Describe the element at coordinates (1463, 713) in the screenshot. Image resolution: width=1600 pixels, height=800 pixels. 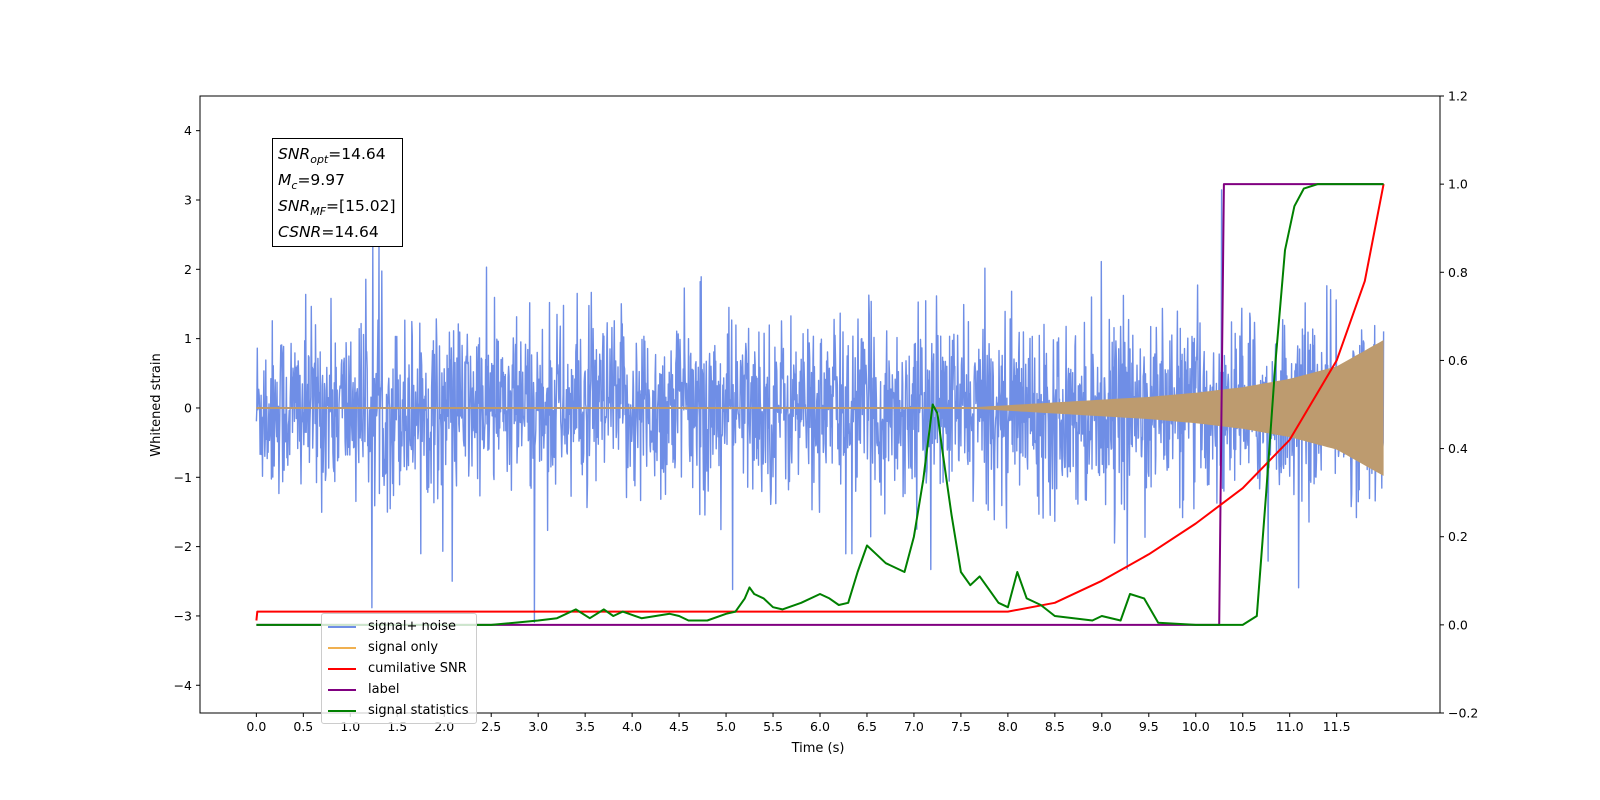
I see `y2-tick-label: −0.2` at that location.